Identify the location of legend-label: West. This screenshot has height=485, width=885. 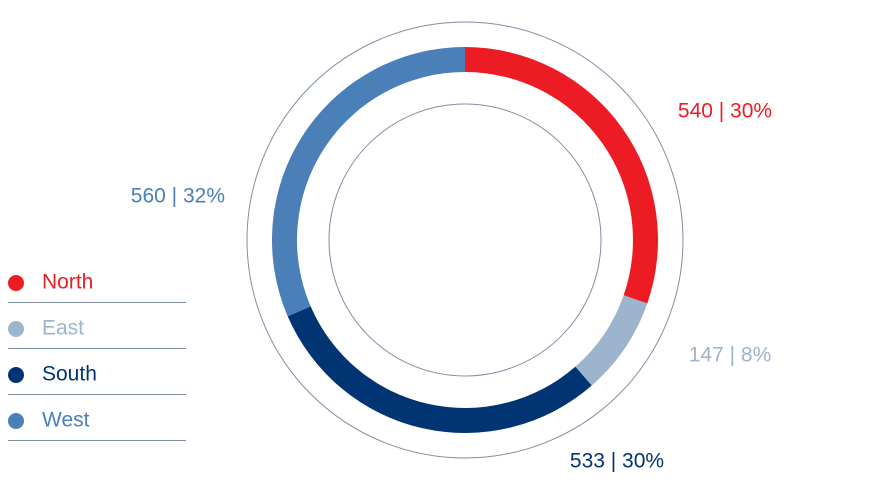
(66, 420).